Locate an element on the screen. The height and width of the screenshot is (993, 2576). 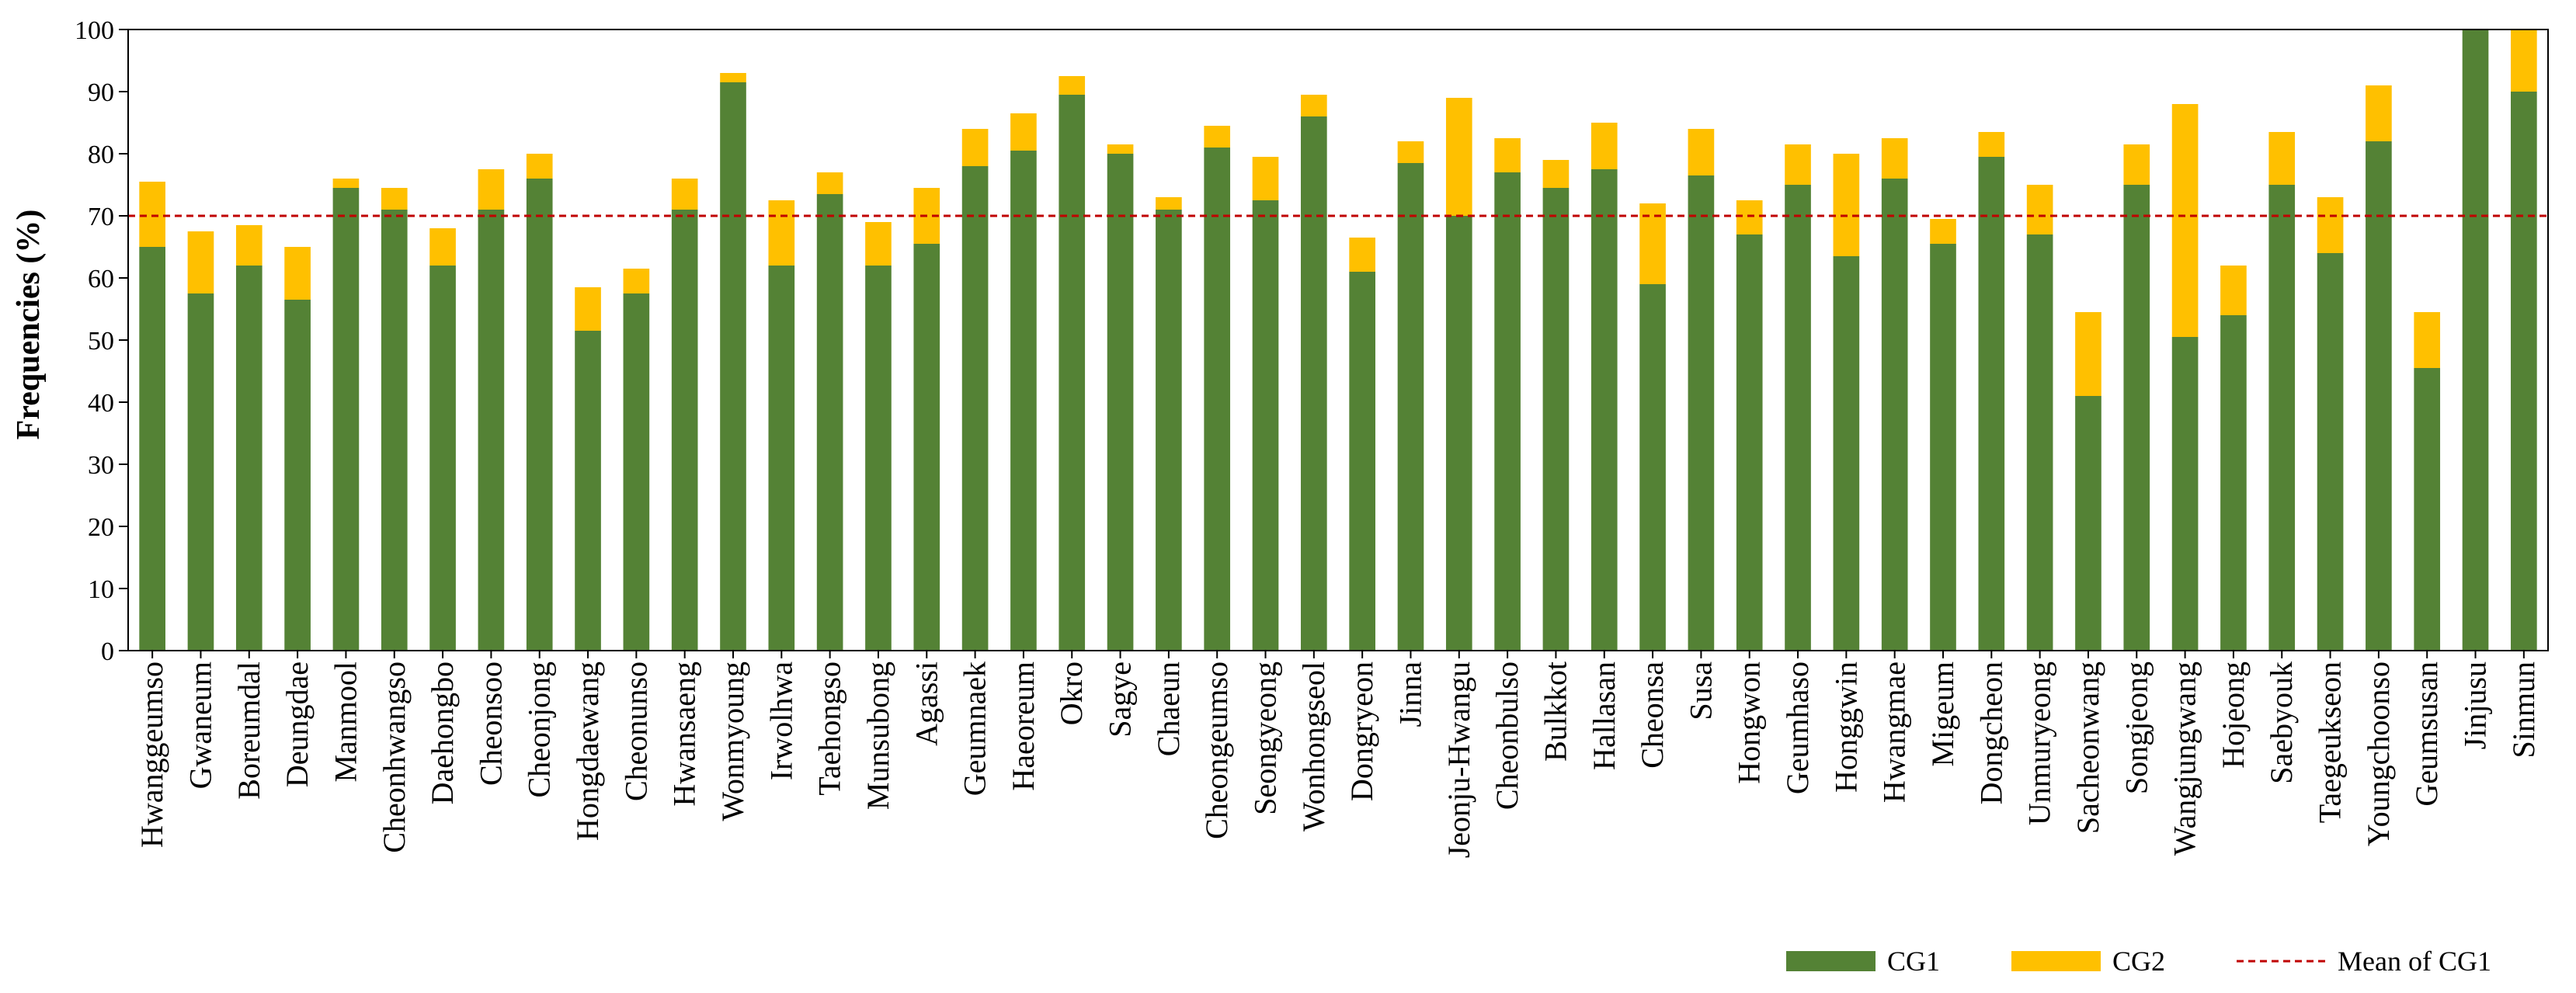
x-tick-label: Jinjusu is located at coordinates (2475, 705).